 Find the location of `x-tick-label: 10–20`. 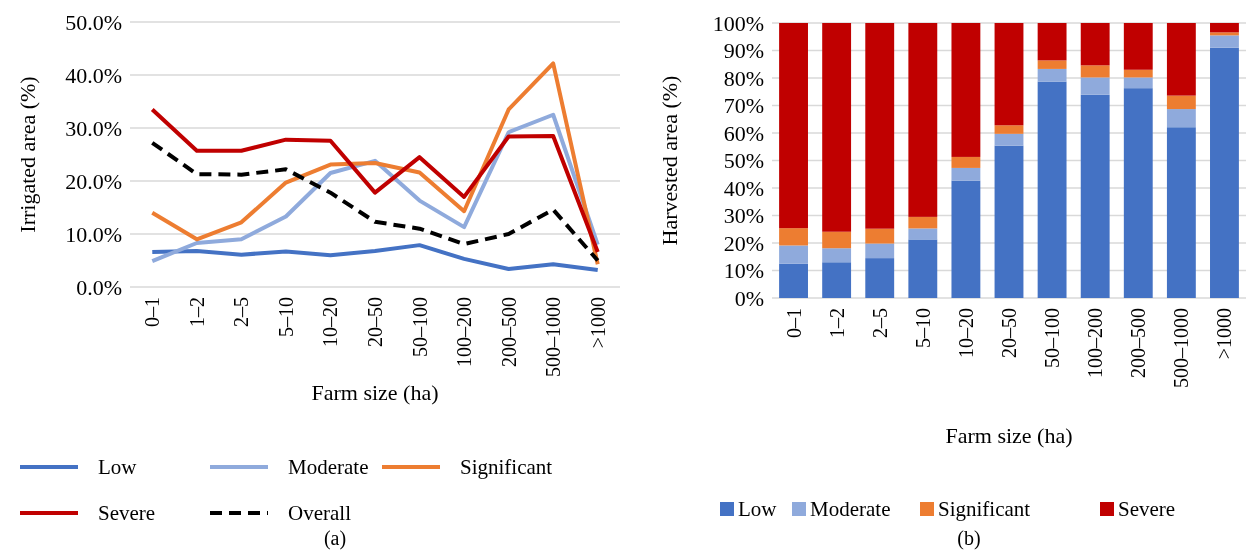

x-tick-label: 10–20 is located at coordinates (330, 322).